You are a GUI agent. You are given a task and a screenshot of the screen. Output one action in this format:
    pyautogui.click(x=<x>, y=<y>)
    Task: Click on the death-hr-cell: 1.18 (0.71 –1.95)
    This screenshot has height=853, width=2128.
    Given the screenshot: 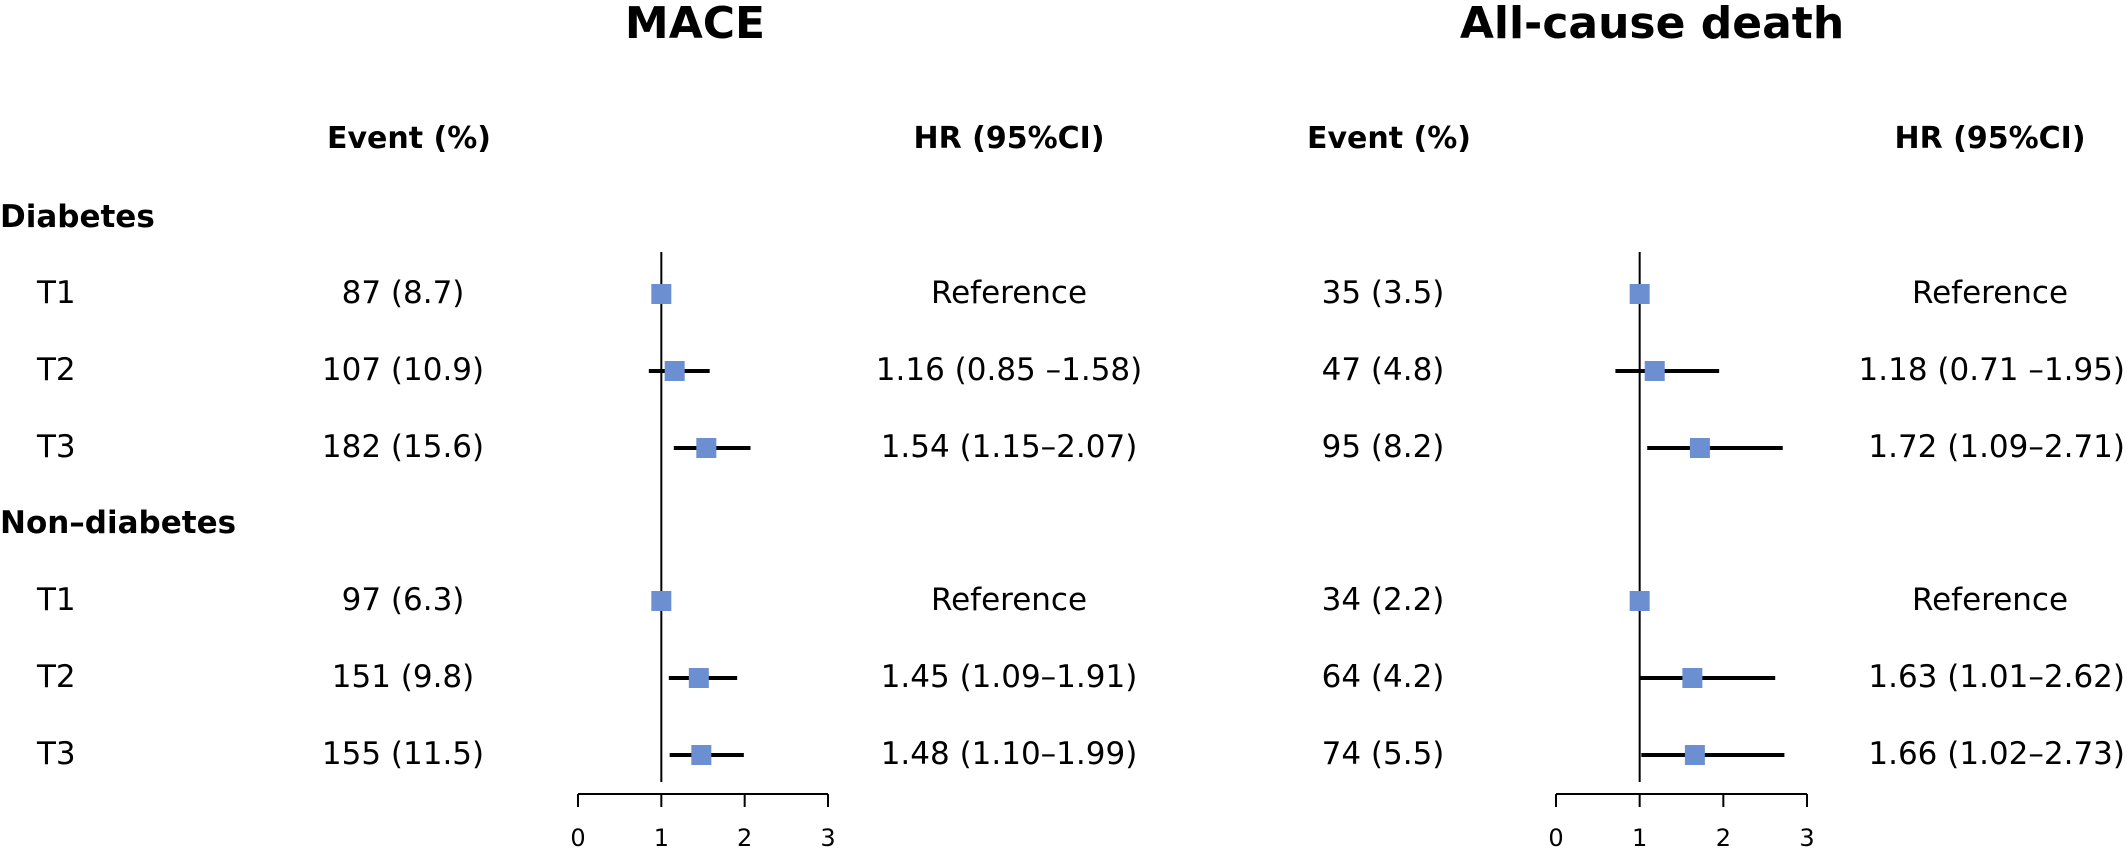 What is the action you would take?
    pyautogui.click(x=1991, y=370)
    